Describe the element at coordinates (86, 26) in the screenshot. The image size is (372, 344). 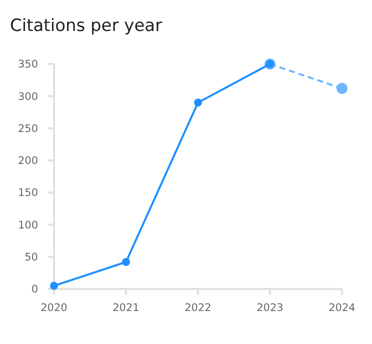
I see `chart-title: Citations per year` at that location.